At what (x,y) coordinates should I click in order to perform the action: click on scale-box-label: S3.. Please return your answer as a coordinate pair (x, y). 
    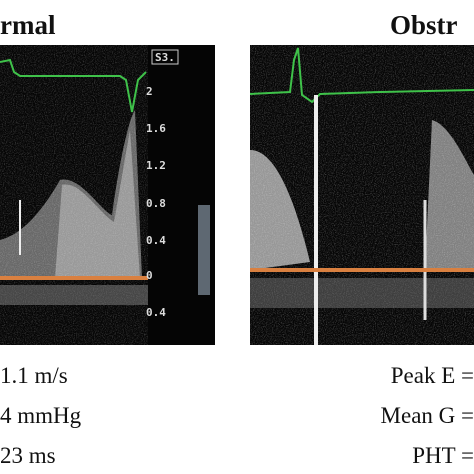
    Looking at the image, I should click on (165, 57).